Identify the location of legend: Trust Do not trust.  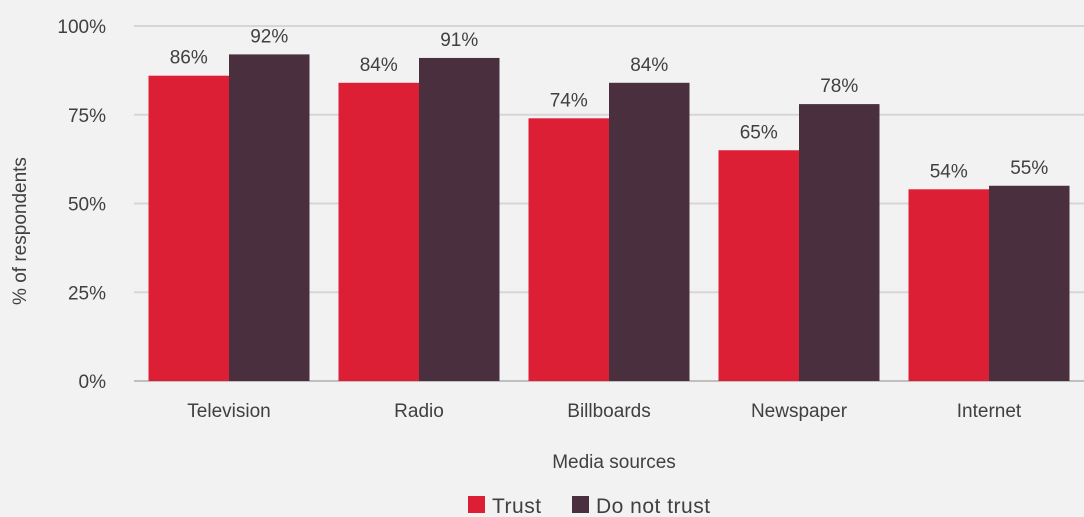
(589, 506).